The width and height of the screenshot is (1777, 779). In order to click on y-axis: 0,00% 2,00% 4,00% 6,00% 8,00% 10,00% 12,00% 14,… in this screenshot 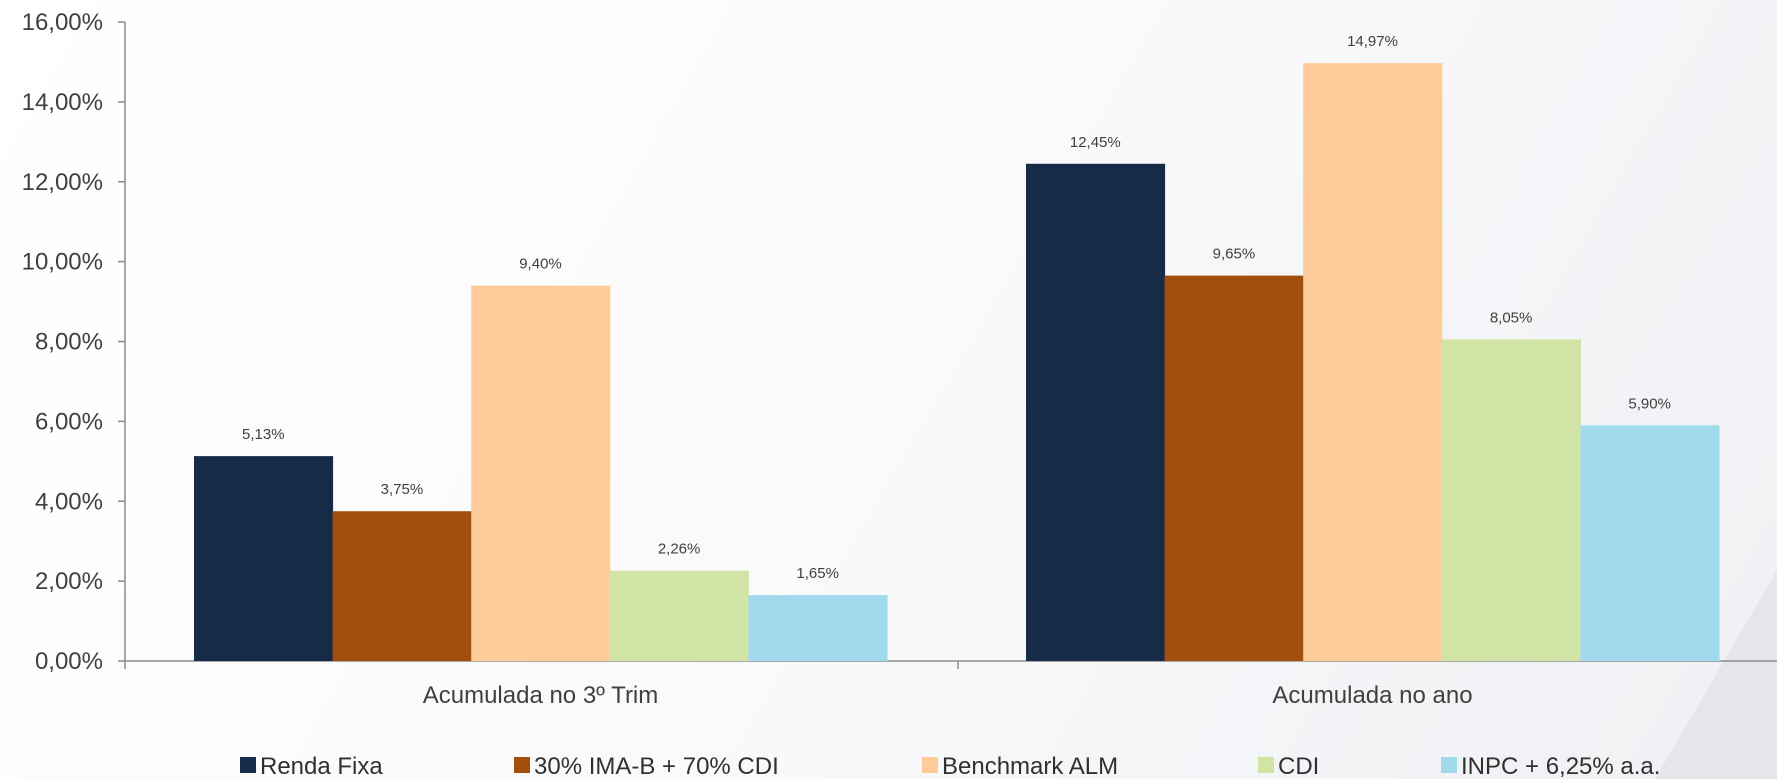, I will do `click(74, 342)`.